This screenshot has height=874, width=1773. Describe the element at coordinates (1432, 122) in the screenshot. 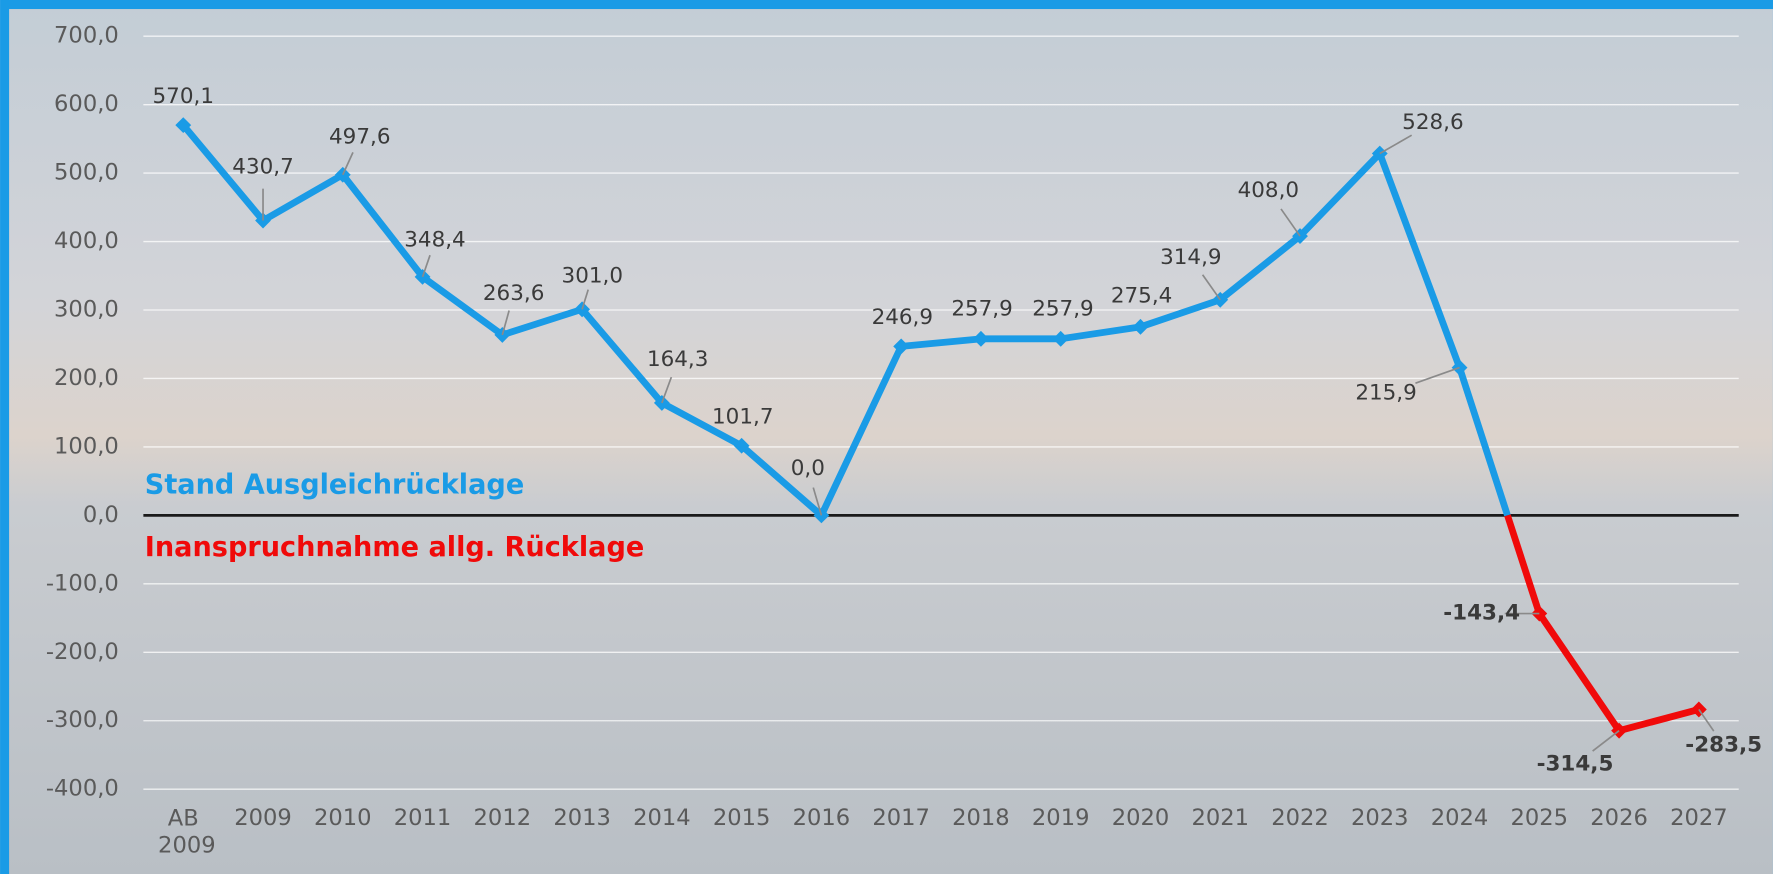

I see `data-label: 528,6` at that location.